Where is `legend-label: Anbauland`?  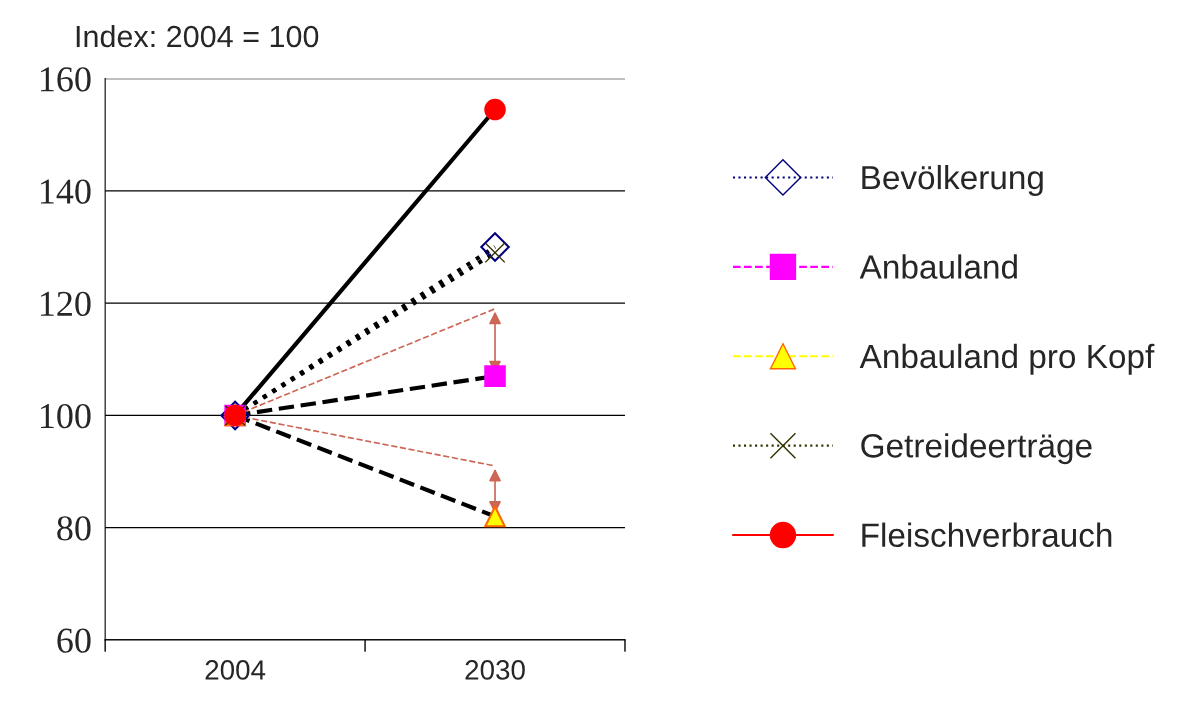
legend-label: Anbauland is located at coordinates (938, 266).